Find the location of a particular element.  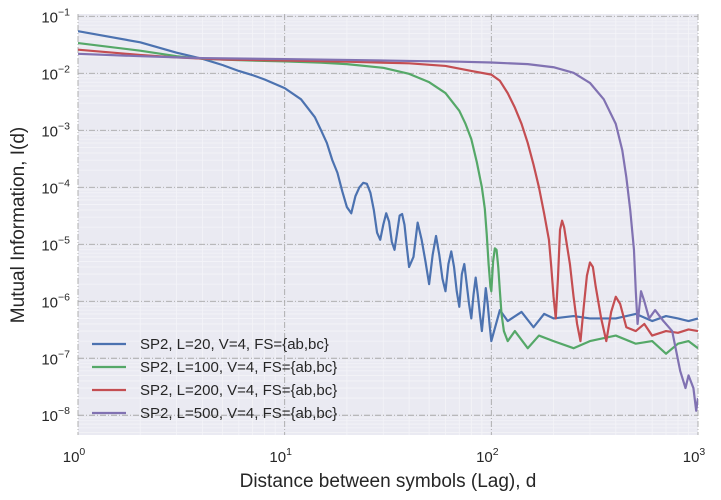

y-tick-label: 10⁻⁸ is located at coordinates (55, 415).